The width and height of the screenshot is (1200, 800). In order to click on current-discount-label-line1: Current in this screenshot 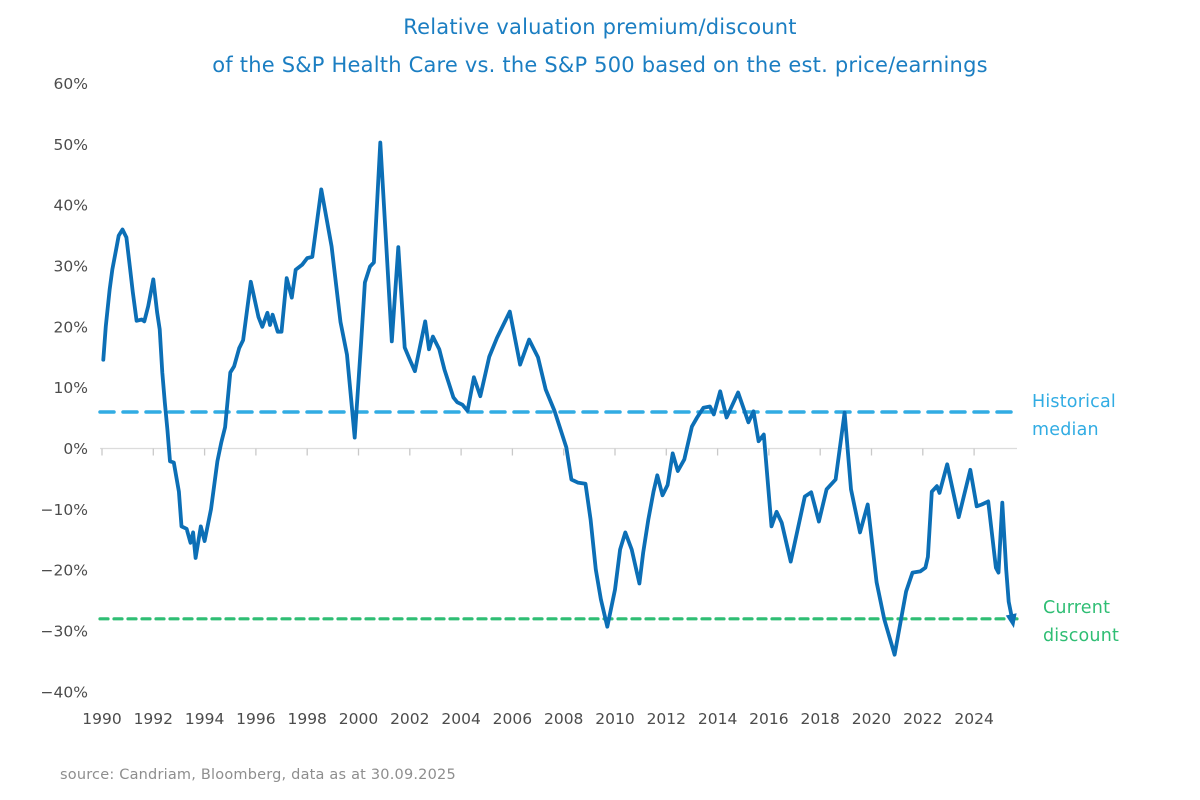, I will do `click(1077, 608)`.